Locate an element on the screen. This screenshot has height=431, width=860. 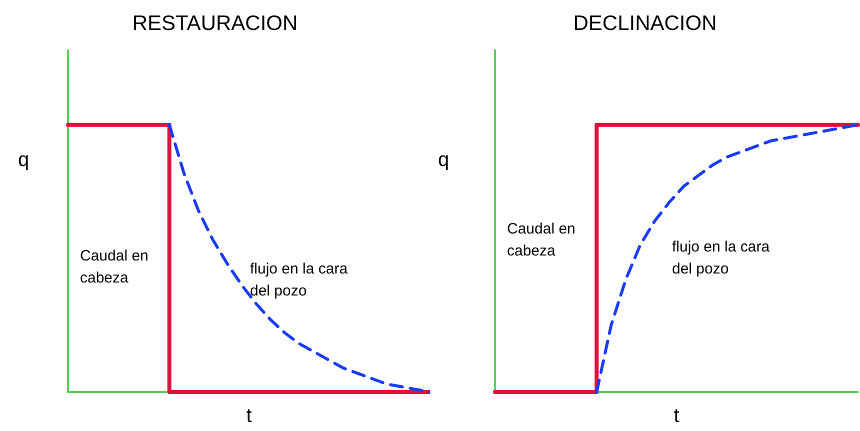
chart-title: DECLINACION is located at coordinates (645, 23).